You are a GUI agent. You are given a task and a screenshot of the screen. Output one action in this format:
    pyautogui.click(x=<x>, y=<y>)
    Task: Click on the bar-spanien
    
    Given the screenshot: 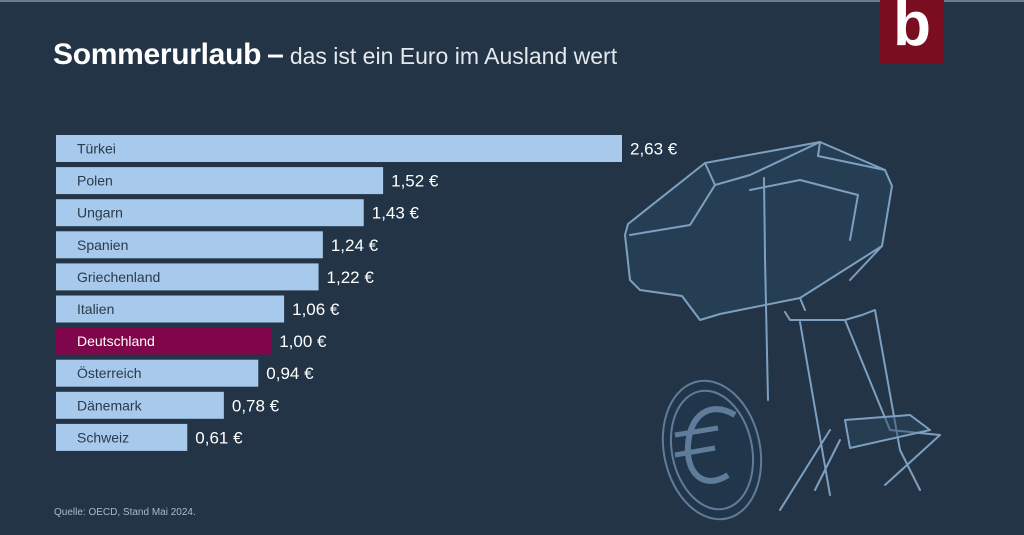 What is the action you would take?
    pyautogui.click(x=189, y=245)
    